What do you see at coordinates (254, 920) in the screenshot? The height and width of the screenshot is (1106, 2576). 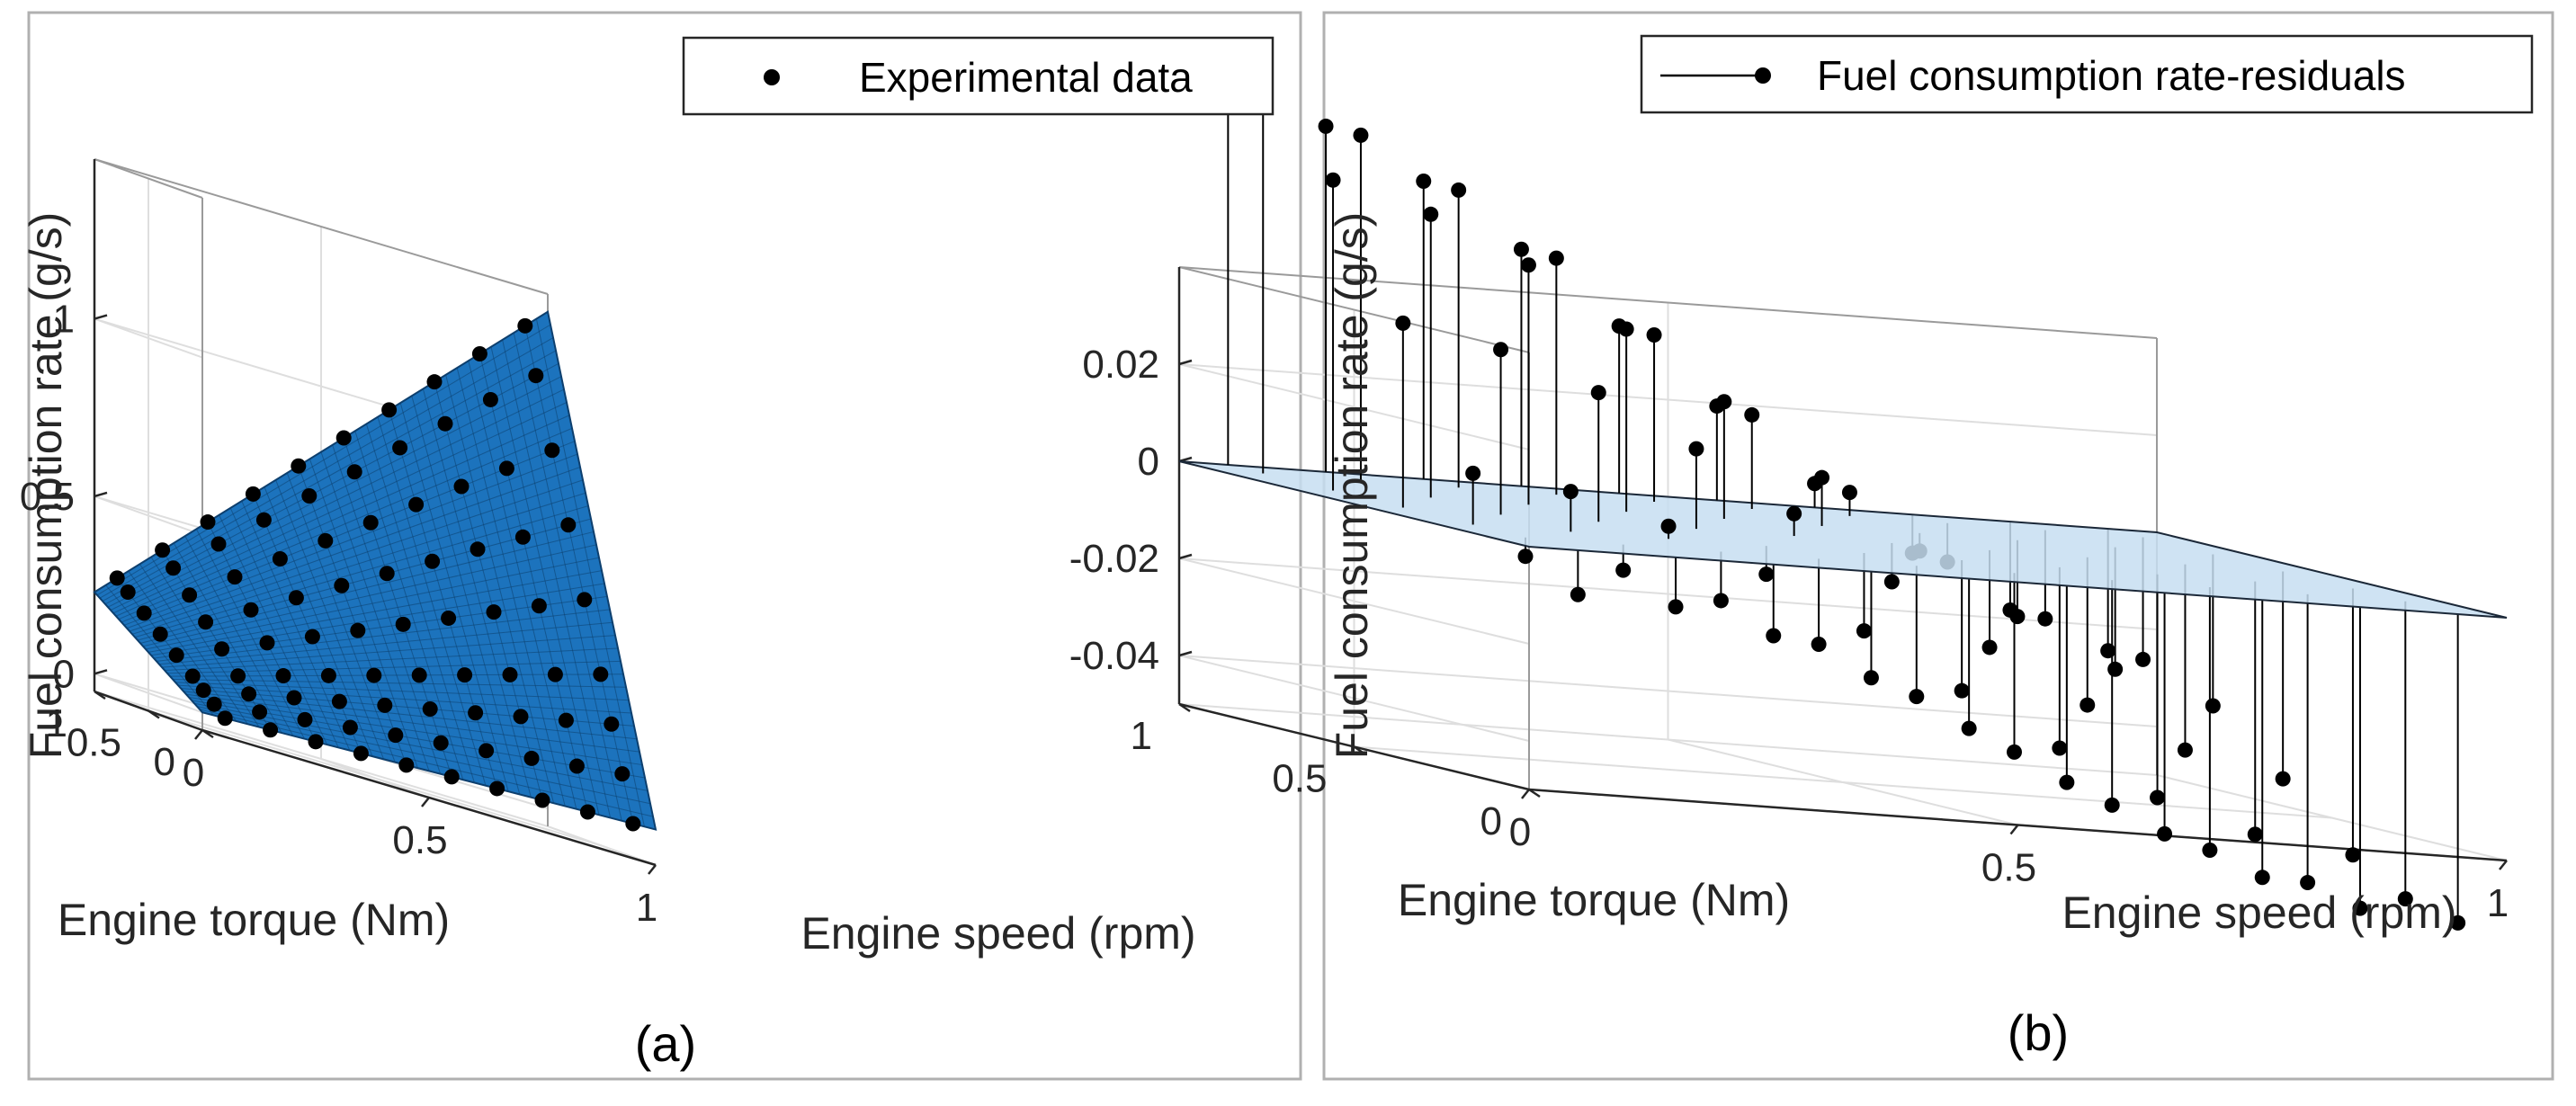 I see `panel-a-ylabel: Engine torque (Nm)` at bounding box center [254, 920].